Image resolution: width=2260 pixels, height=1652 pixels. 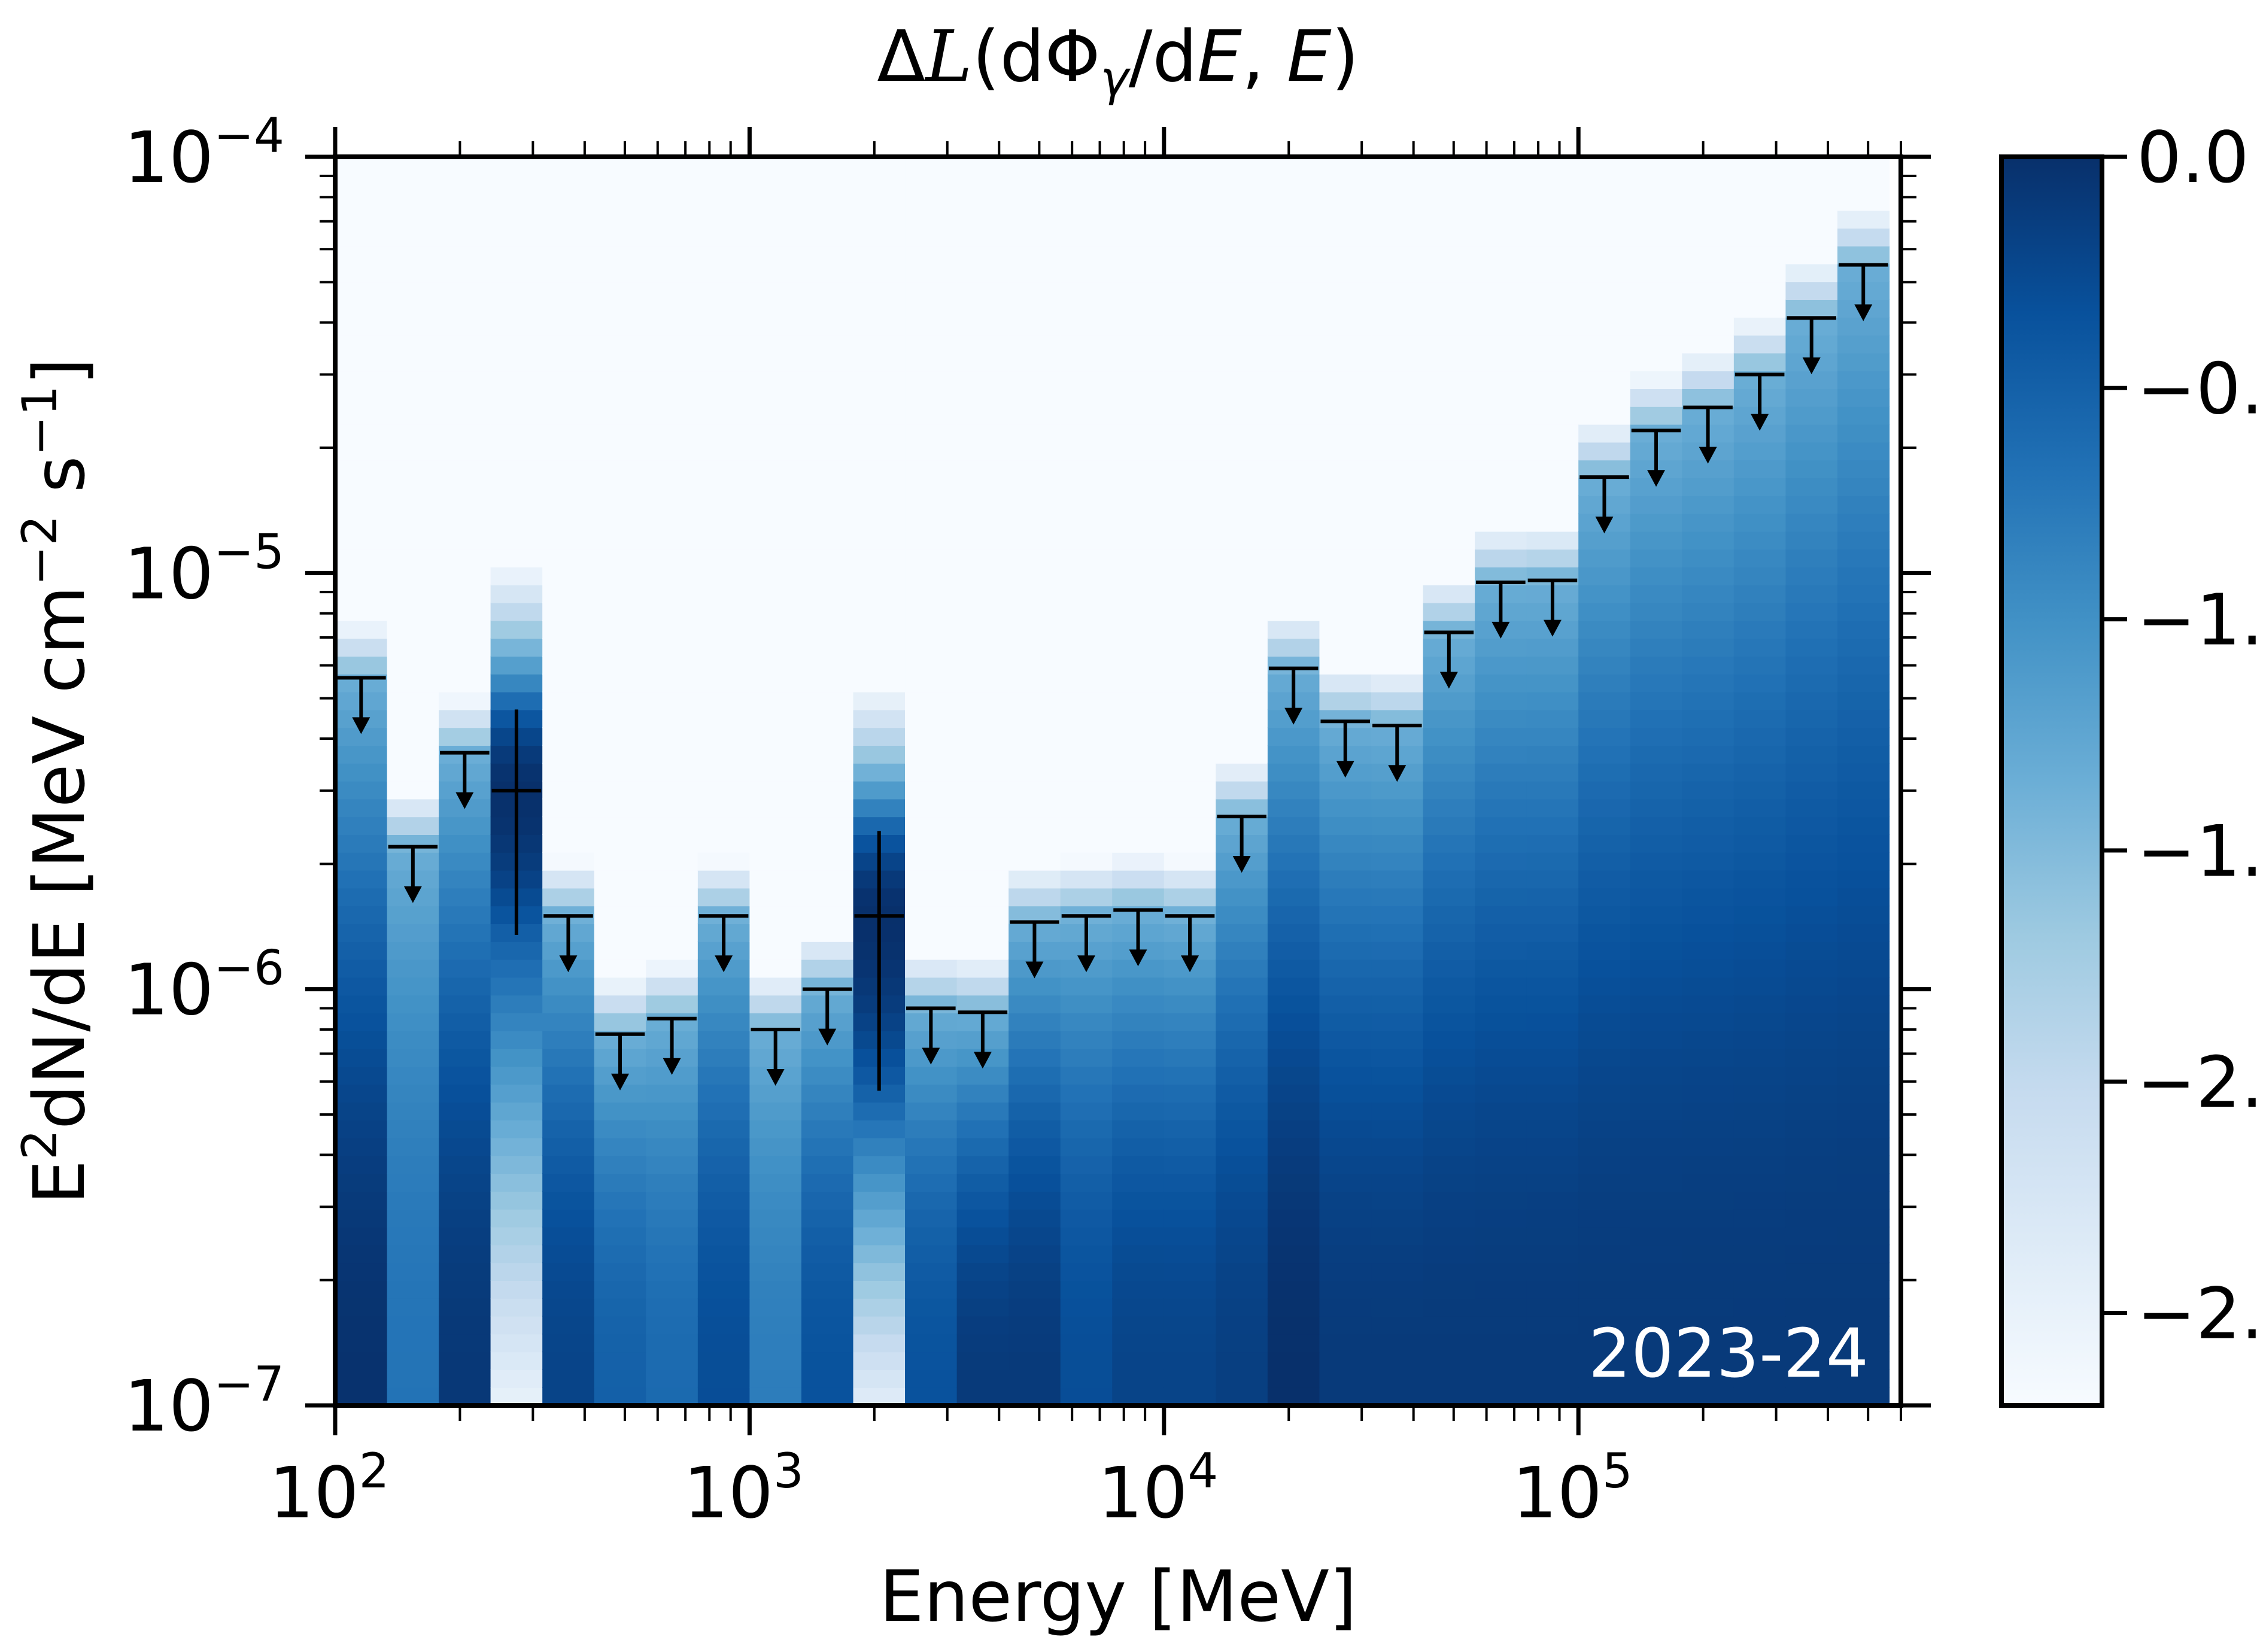 What do you see at coordinates (728, 1492) in the screenshot?
I see `x-tick-base: 10` at bounding box center [728, 1492].